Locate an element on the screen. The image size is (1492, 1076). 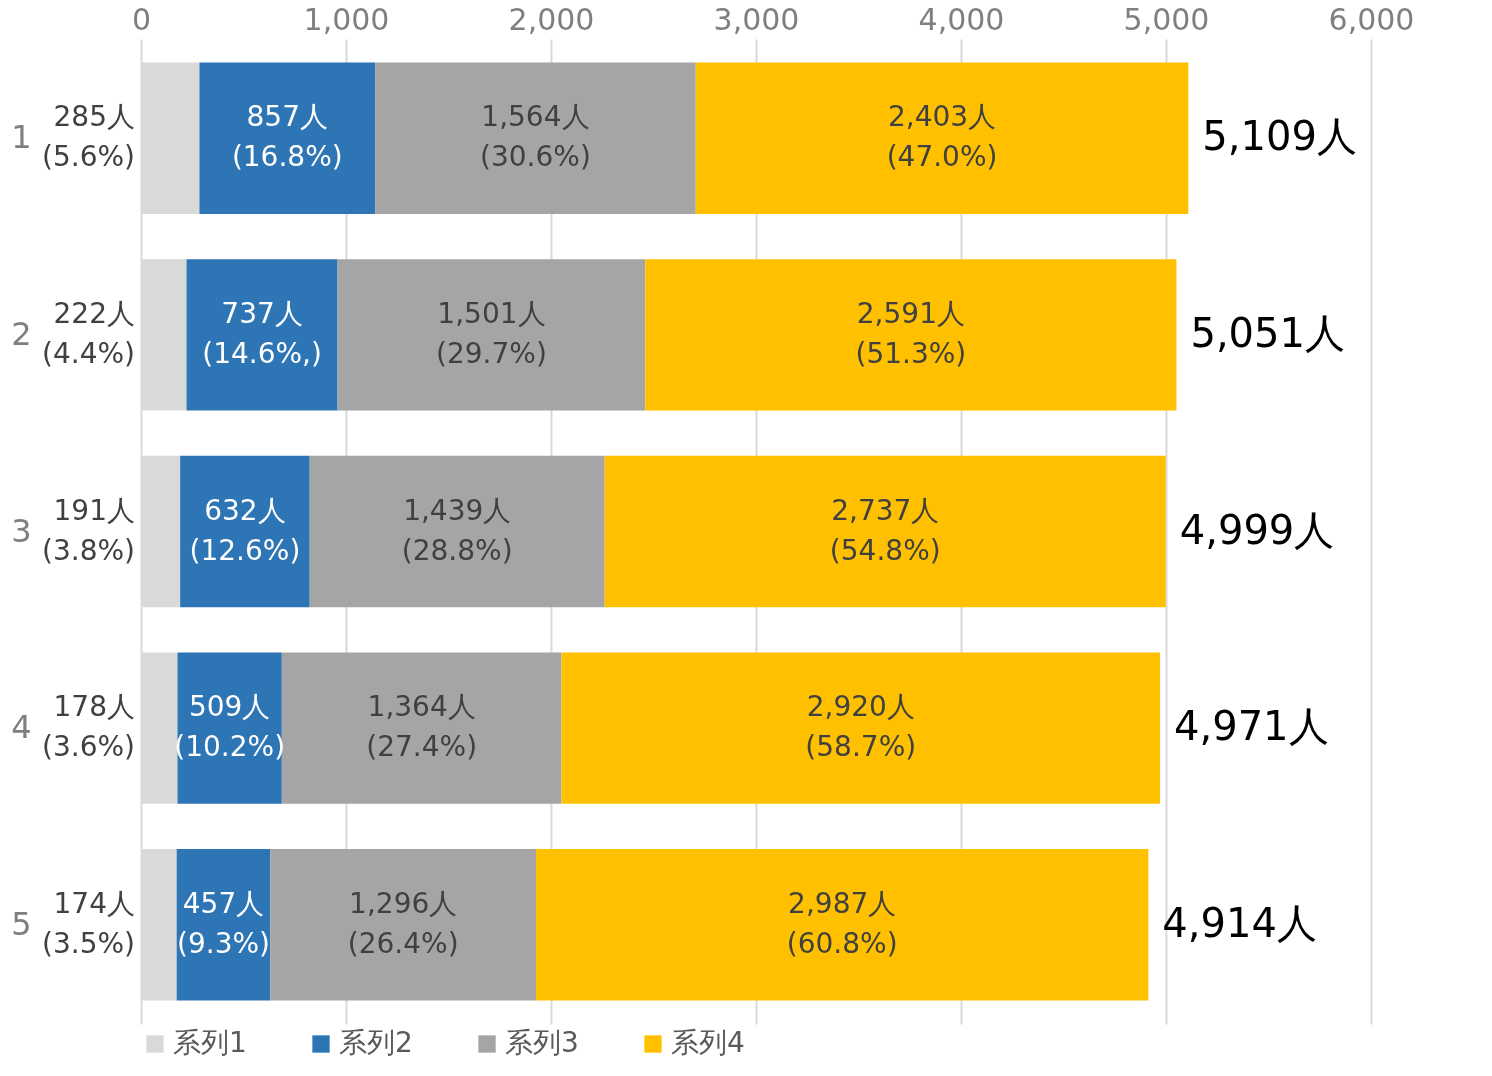
data-label: 1,364人 (27.4%) is located at coordinates (422, 727).